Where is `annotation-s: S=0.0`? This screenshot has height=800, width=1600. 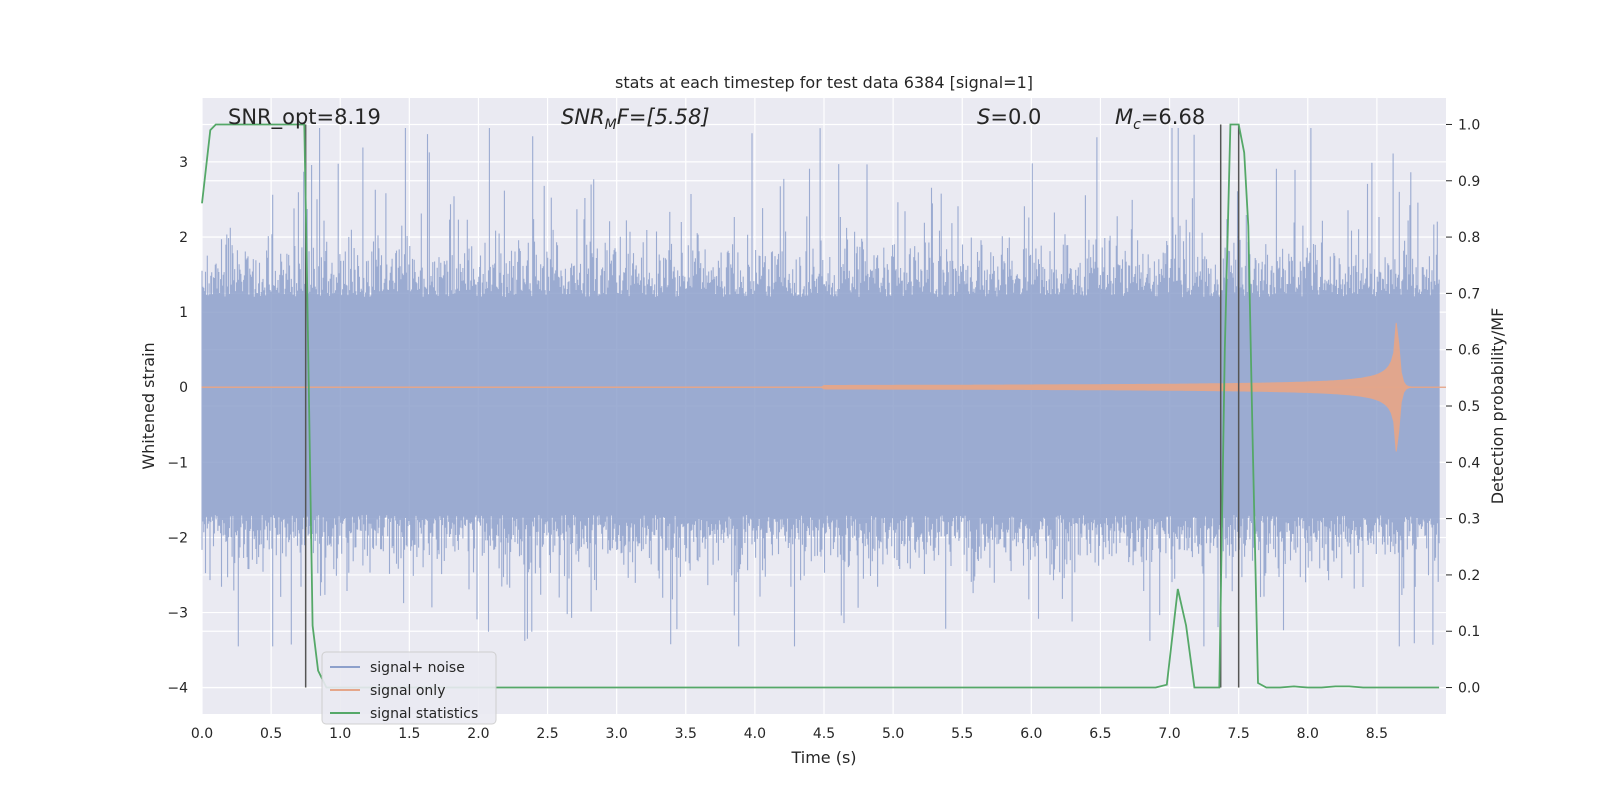 annotation-s: S=0.0 is located at coordinates (1009, 117).